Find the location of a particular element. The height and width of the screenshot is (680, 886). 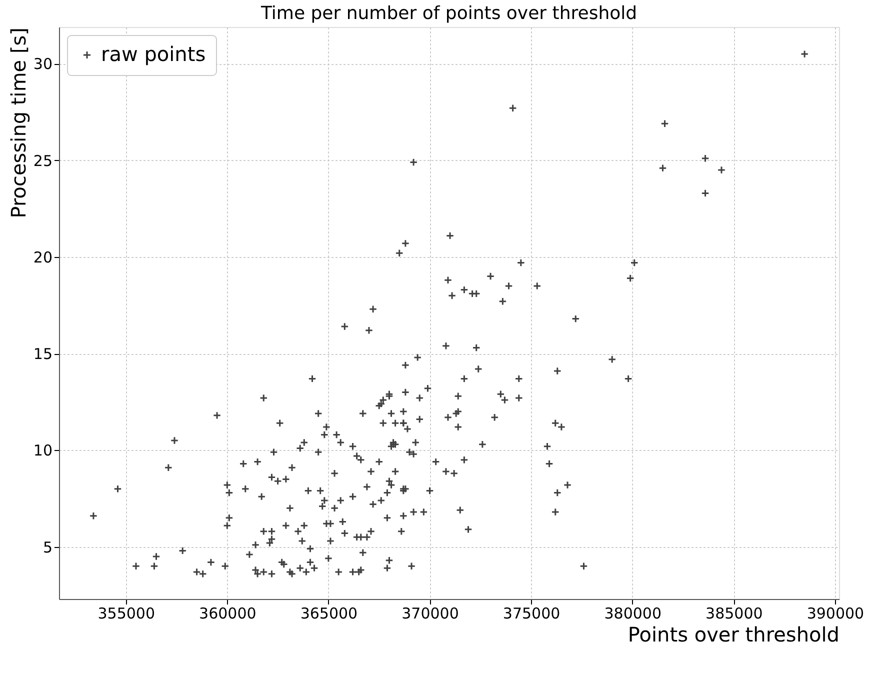

y-tick-label: 10 is located at coordinates (42, 451).